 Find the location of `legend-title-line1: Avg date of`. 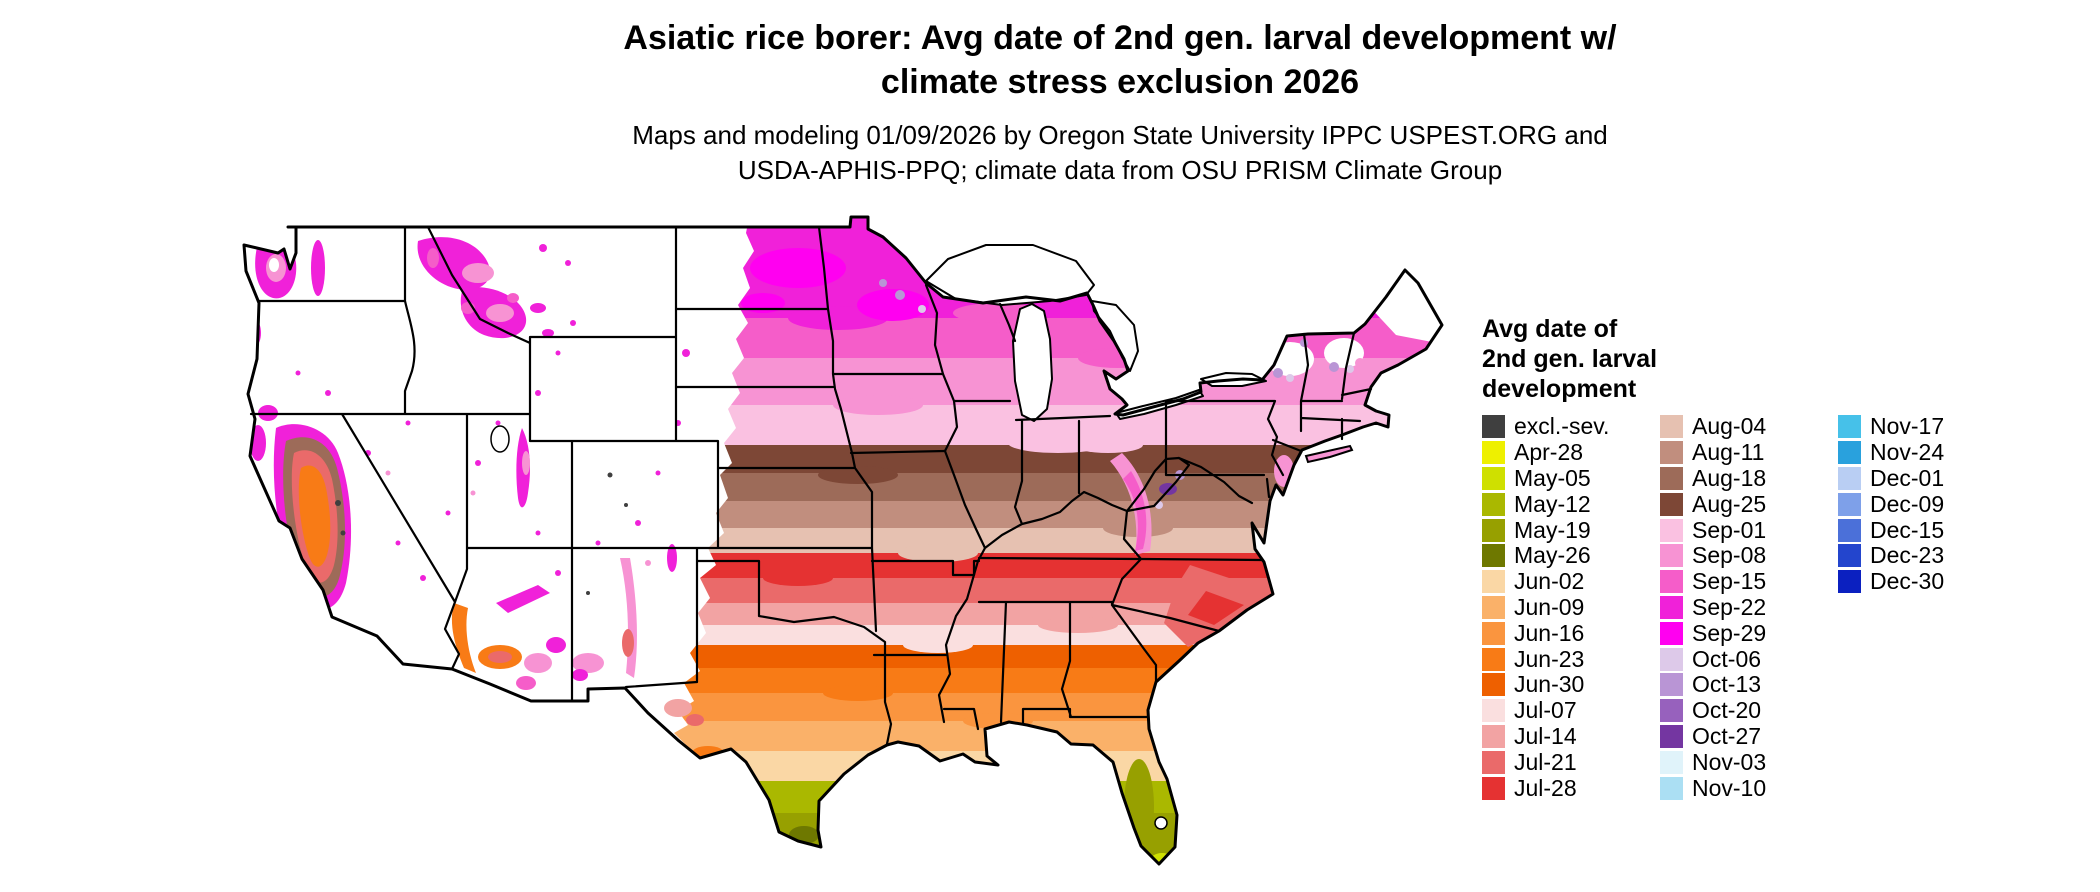

legend-title-line1: Avg date of is located at coordinates (1550, 329).